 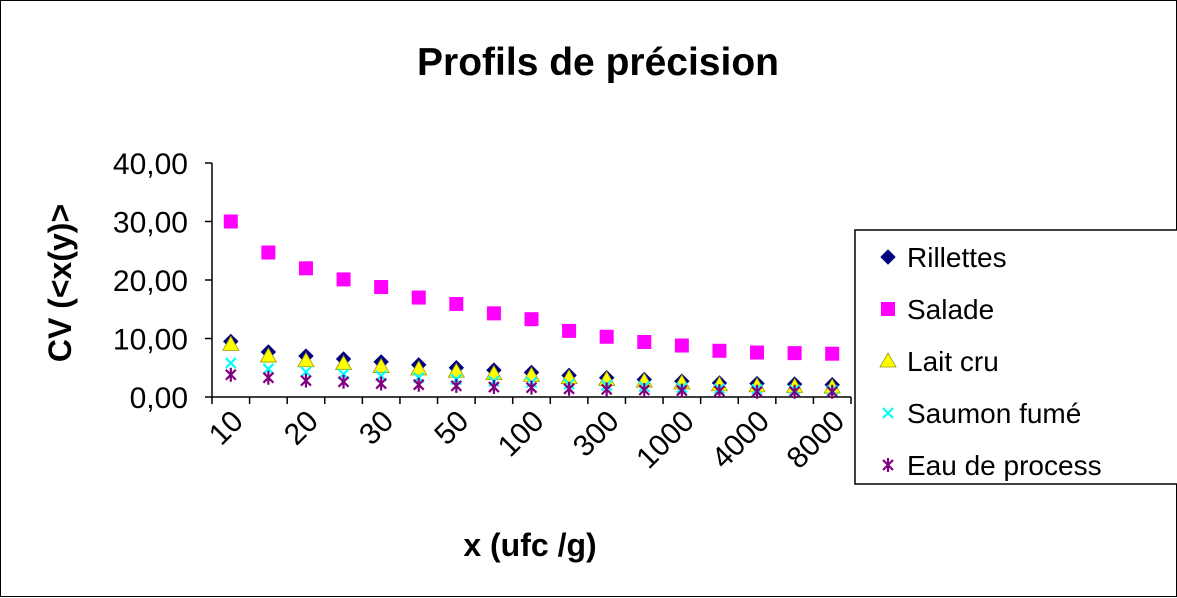 I want to click on x-tick-label: 20, so click(x=301, y=428).